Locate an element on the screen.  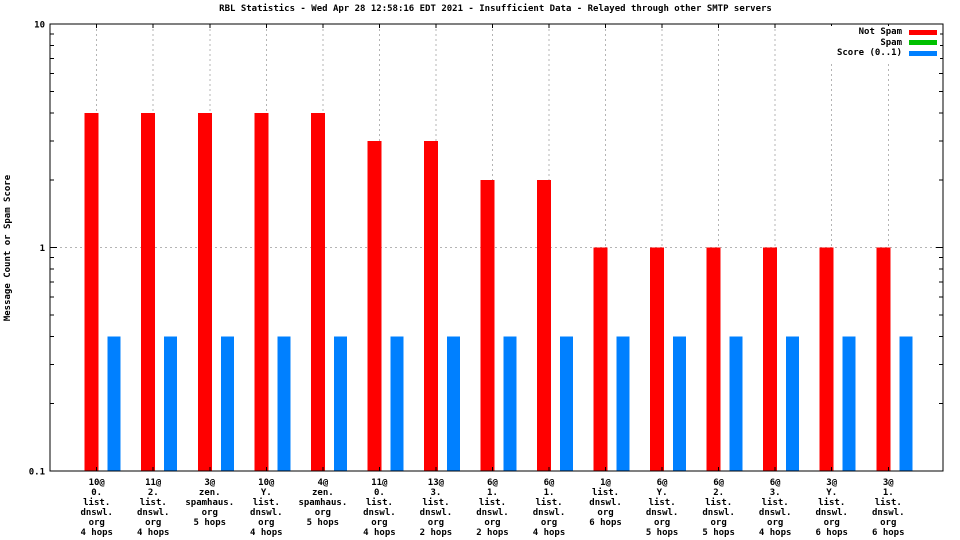
legend-item-not-spam: Not Spam is located at coordinates (887, 32).